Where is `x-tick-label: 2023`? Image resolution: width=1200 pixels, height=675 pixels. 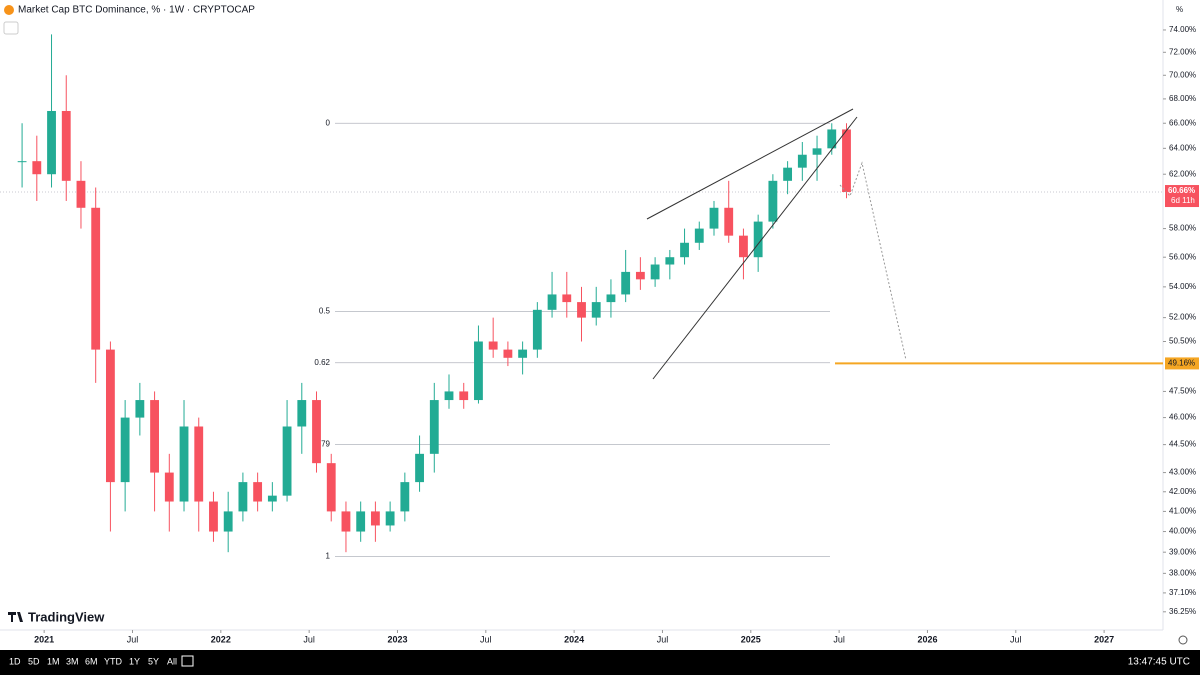
x-tick-label: 2023 is located at coordinates (397, 639).